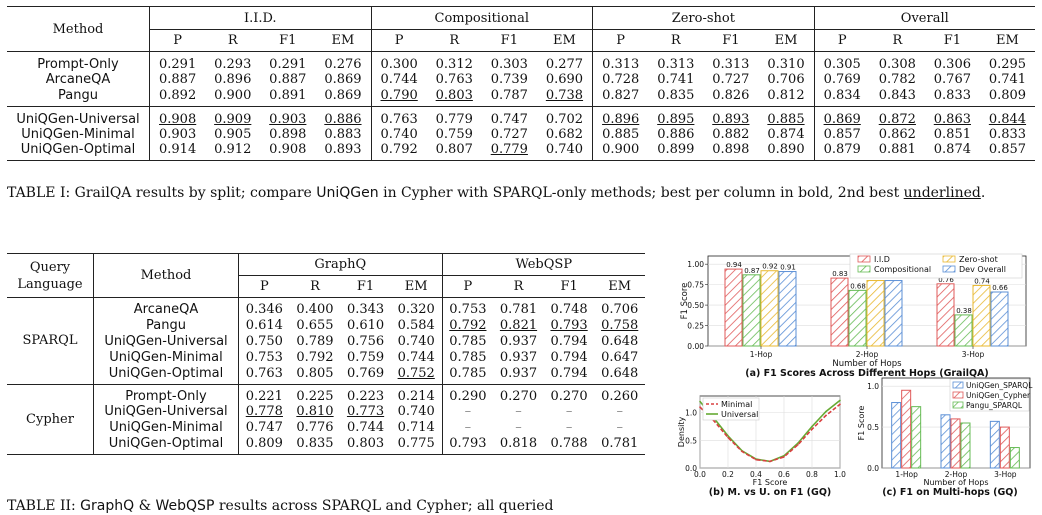 The image size is (1042, 515). What do you see at coordinates (897, 119) in the screenshot?
I see `value-cell: 0.872` at bounding box center [897, 119].